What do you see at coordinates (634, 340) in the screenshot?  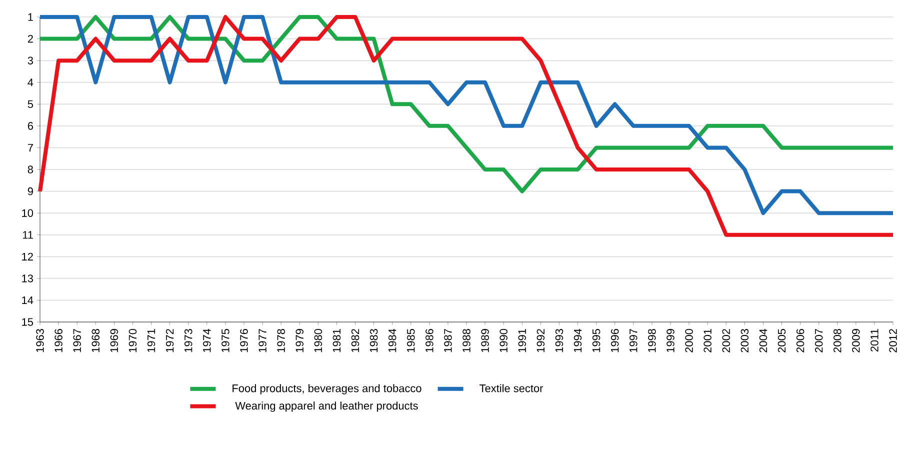 I see `x-tick-label: 1997` at bounding box center [634, 340].